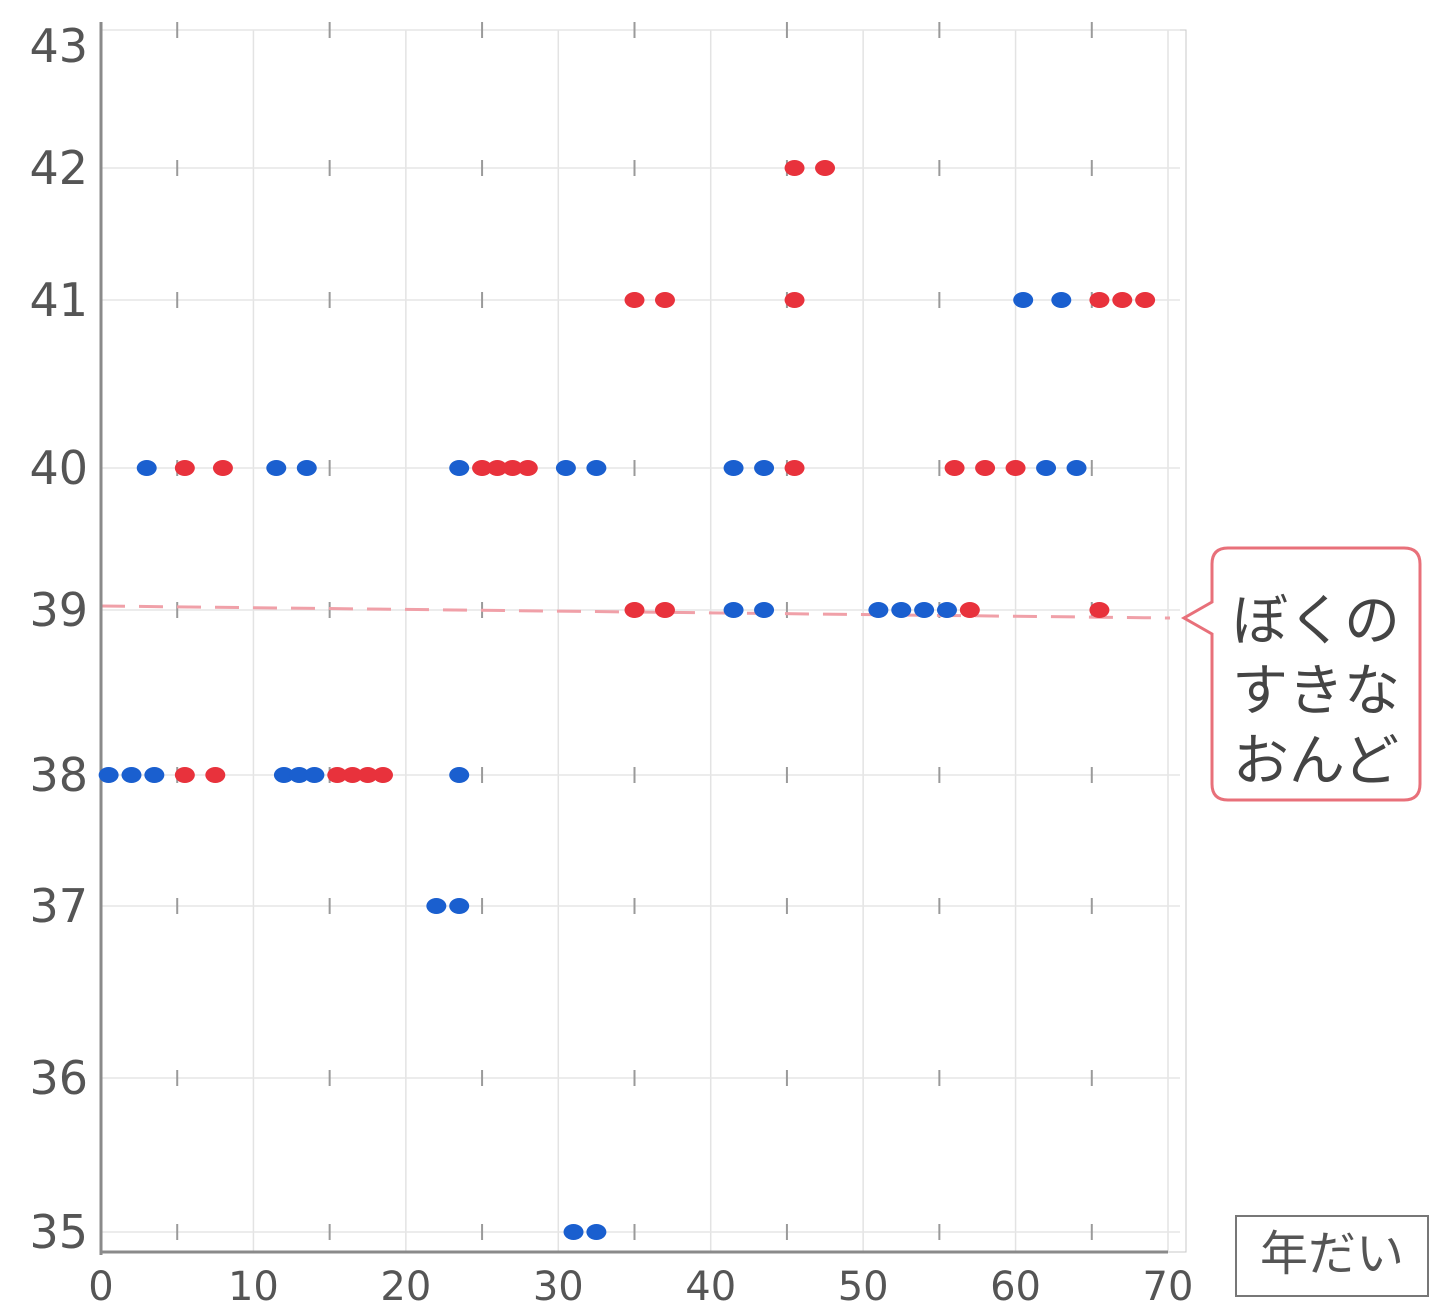  What do you see at coordinates (558, 1287) in the screenshot?
I see `x-tick-label: 30` at bounding box center [558, 1287].